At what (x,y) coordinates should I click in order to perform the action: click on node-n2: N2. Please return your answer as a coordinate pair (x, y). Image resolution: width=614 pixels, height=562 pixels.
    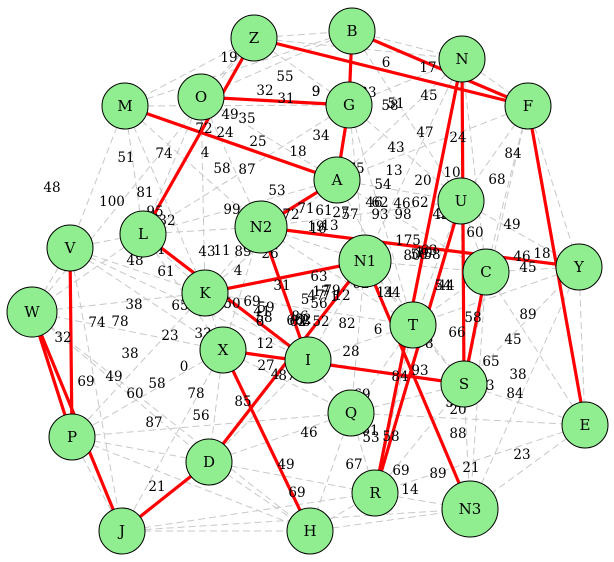
    Looking at the image, I should click on (261, 227).